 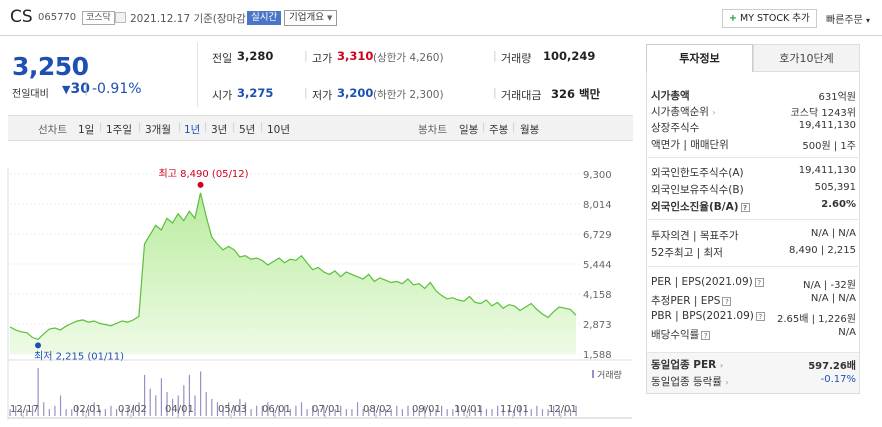 What do you see at coordinates (686, 301) in the screenshot?
I see `est-per-text: 추정PER | EPS` at bounding box center [686, 301].